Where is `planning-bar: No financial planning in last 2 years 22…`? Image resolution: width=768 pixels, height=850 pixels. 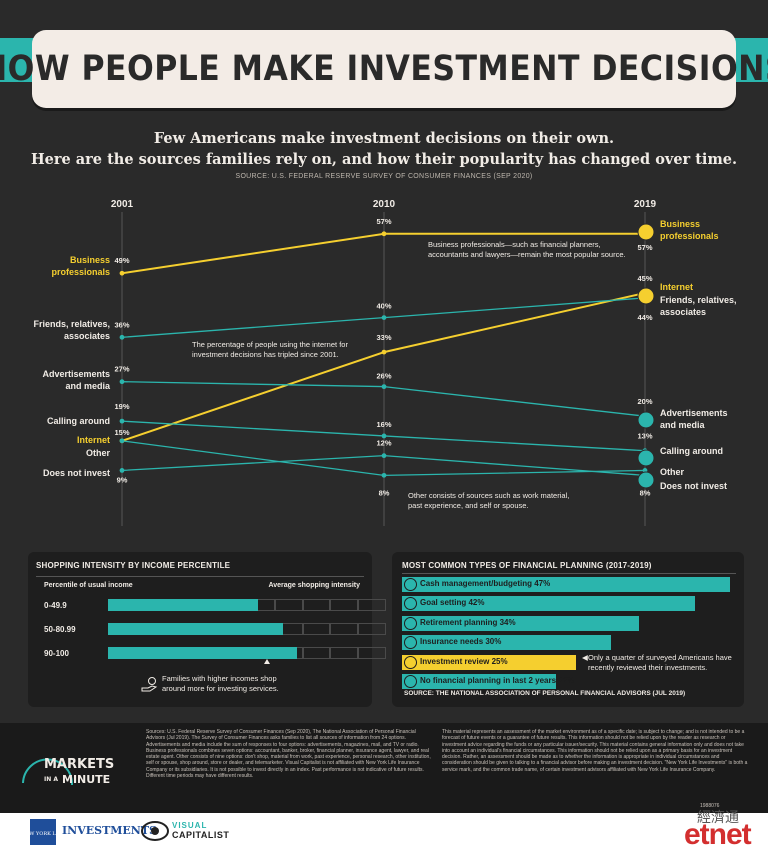
planning-bar: No financial planning in last 2 years 22… is located at coordinates (488, 681).